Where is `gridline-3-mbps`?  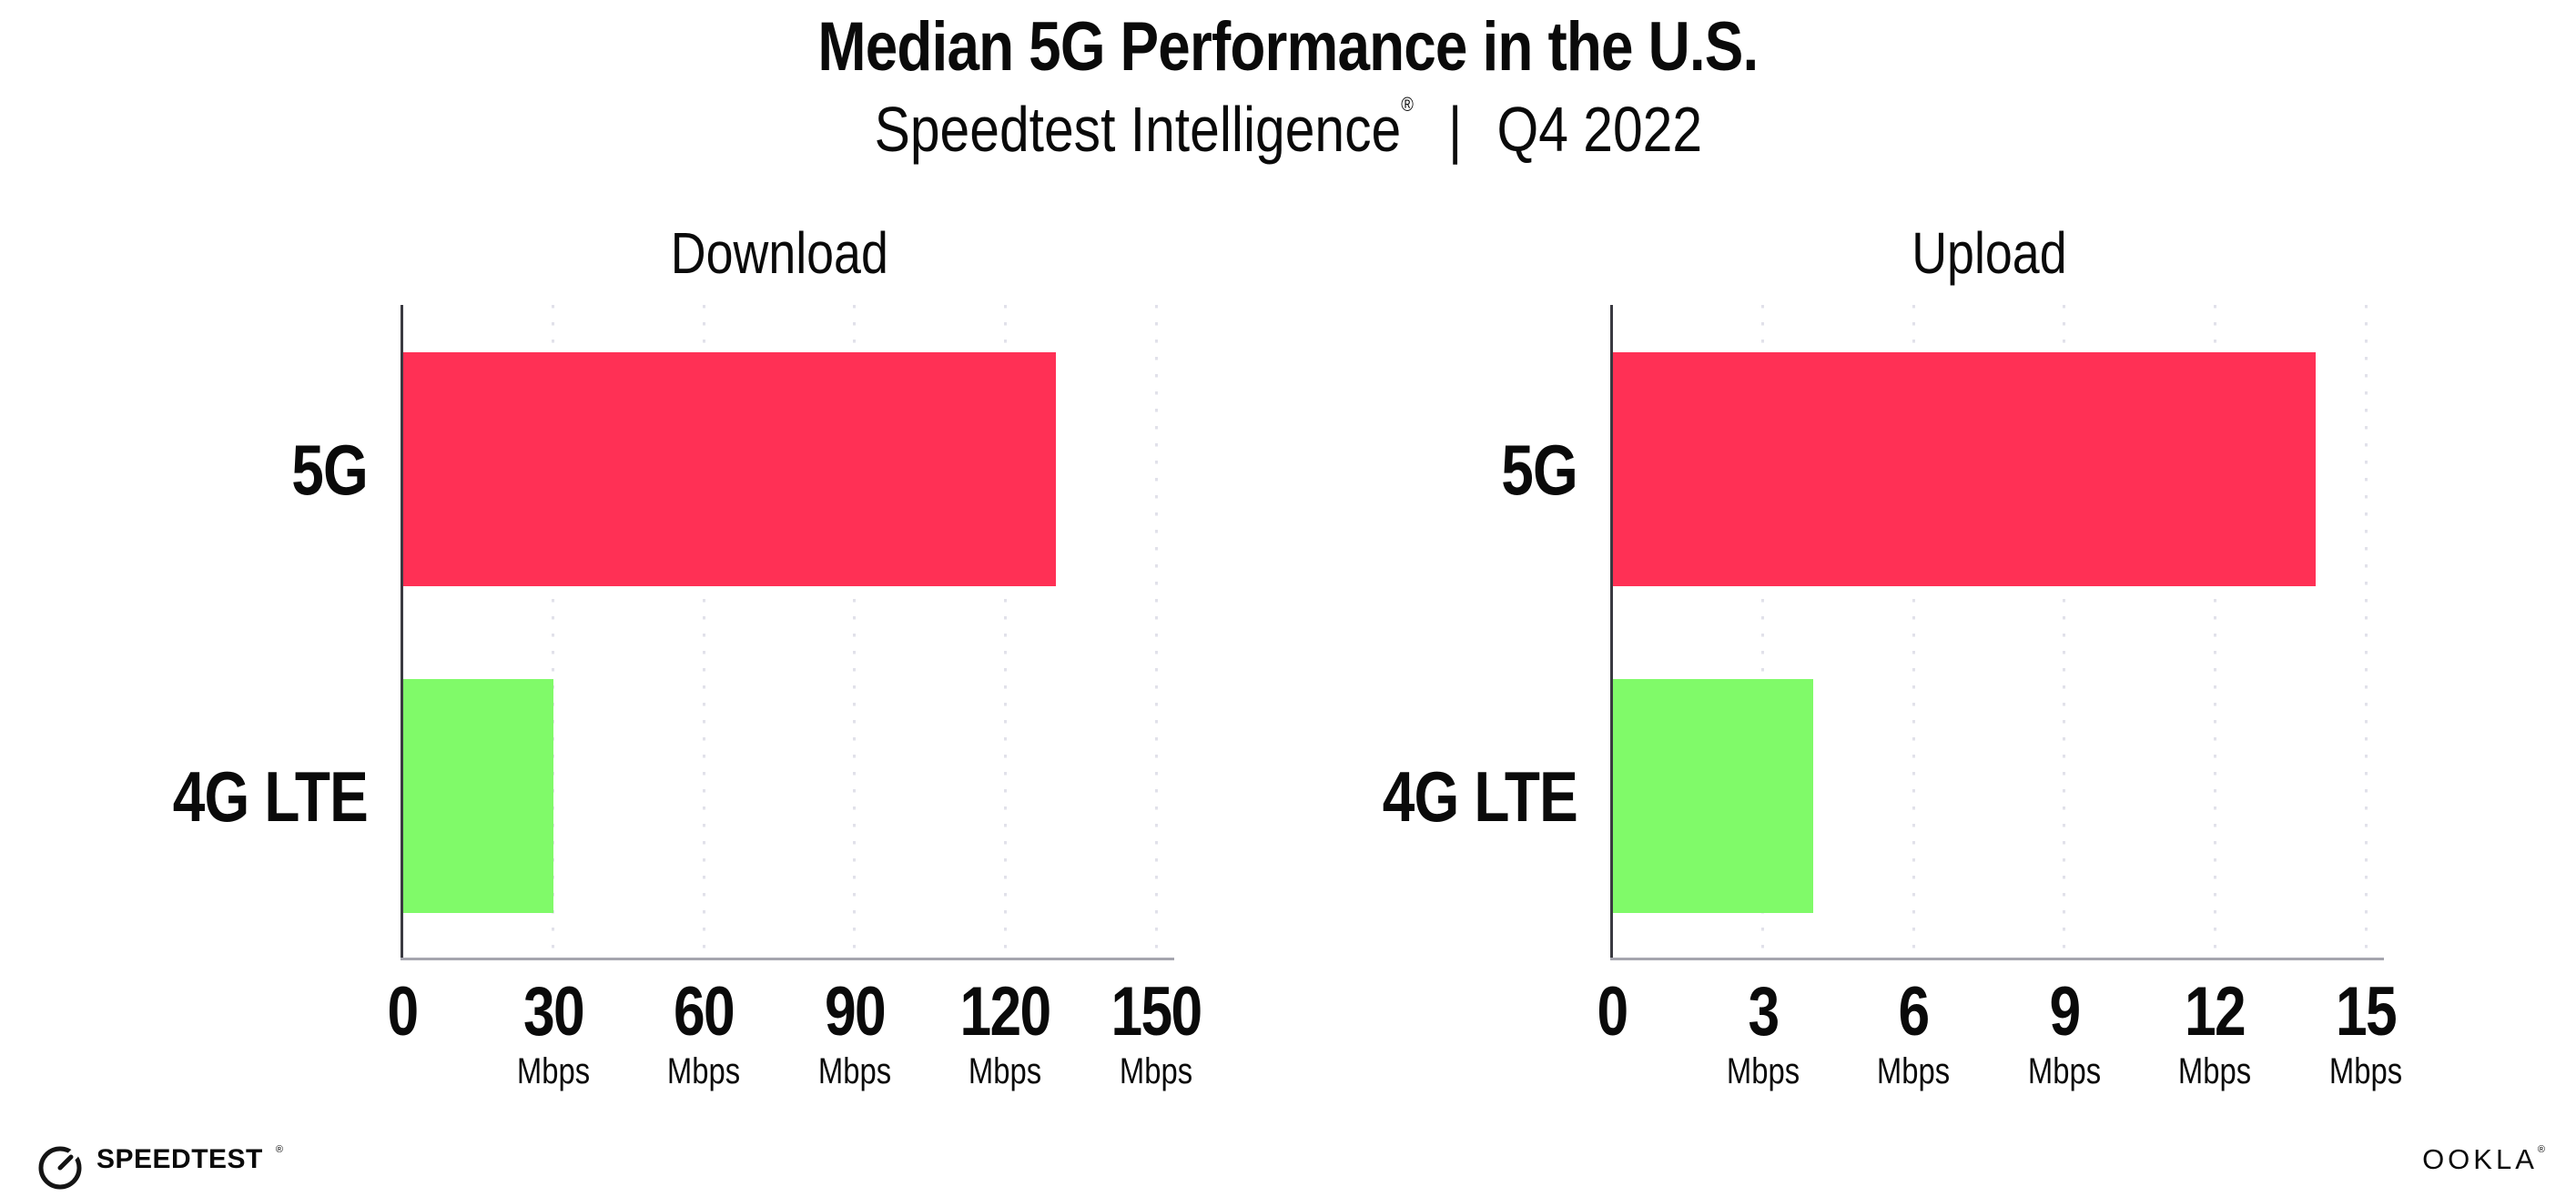
gridline-3-mbps is located at coordinates (1763, 632).